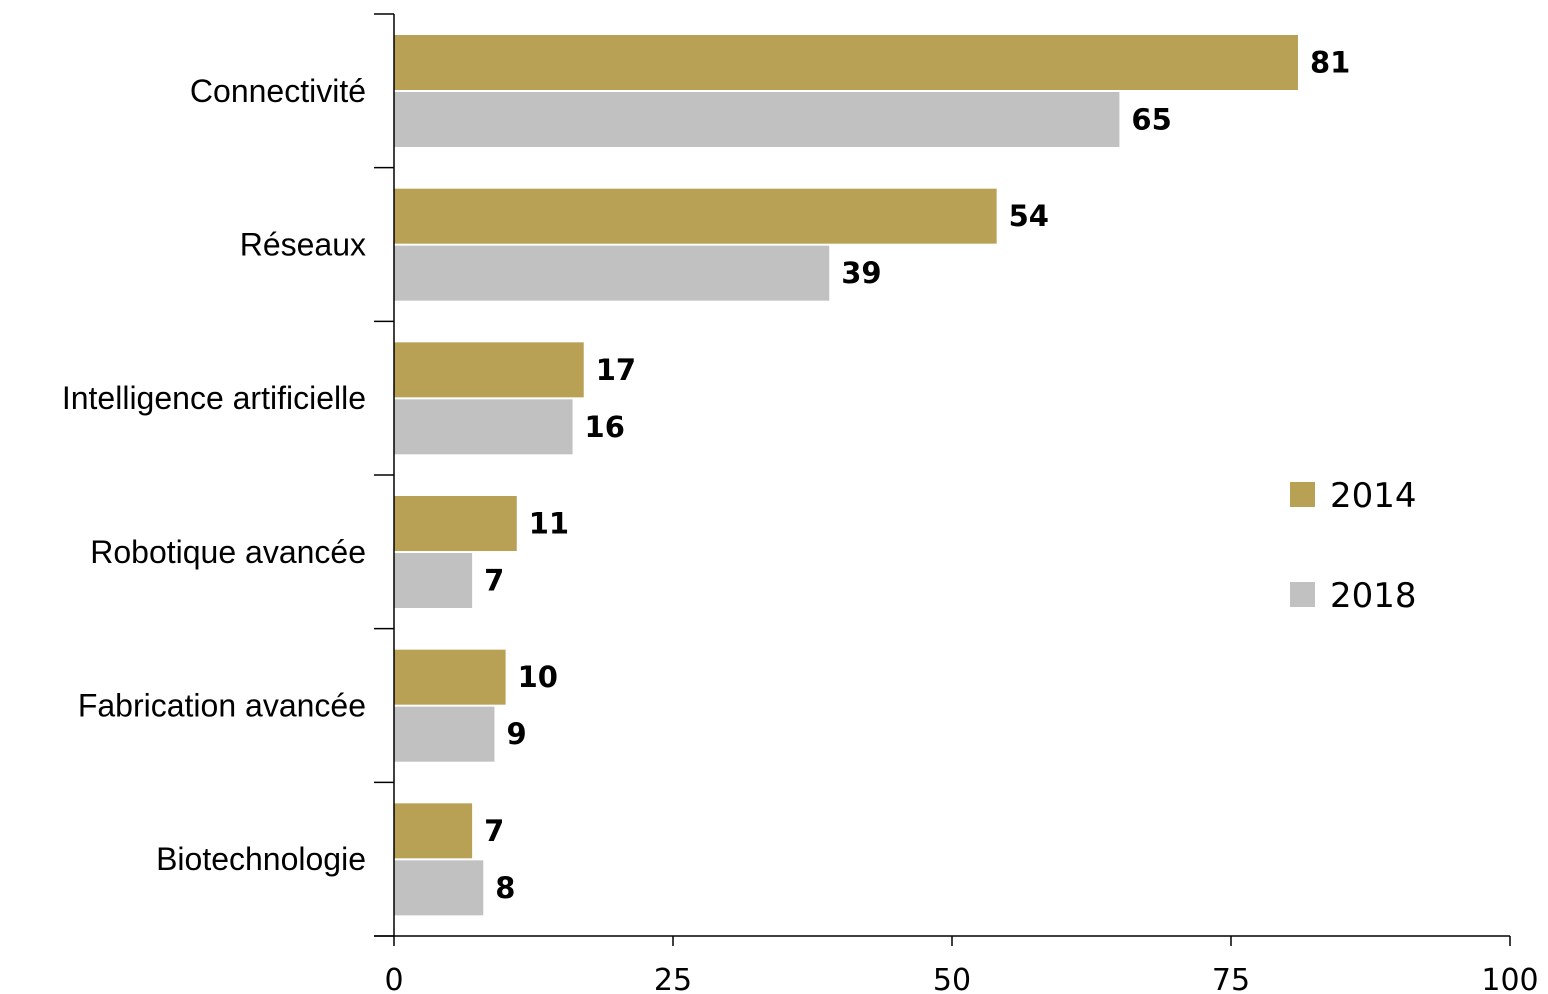 The image size is (1548, 994). What do you see at coordinates (1302, 594) in the screenshot?
I see `legend-swatch-2018` at bounding box center [1302, 594].